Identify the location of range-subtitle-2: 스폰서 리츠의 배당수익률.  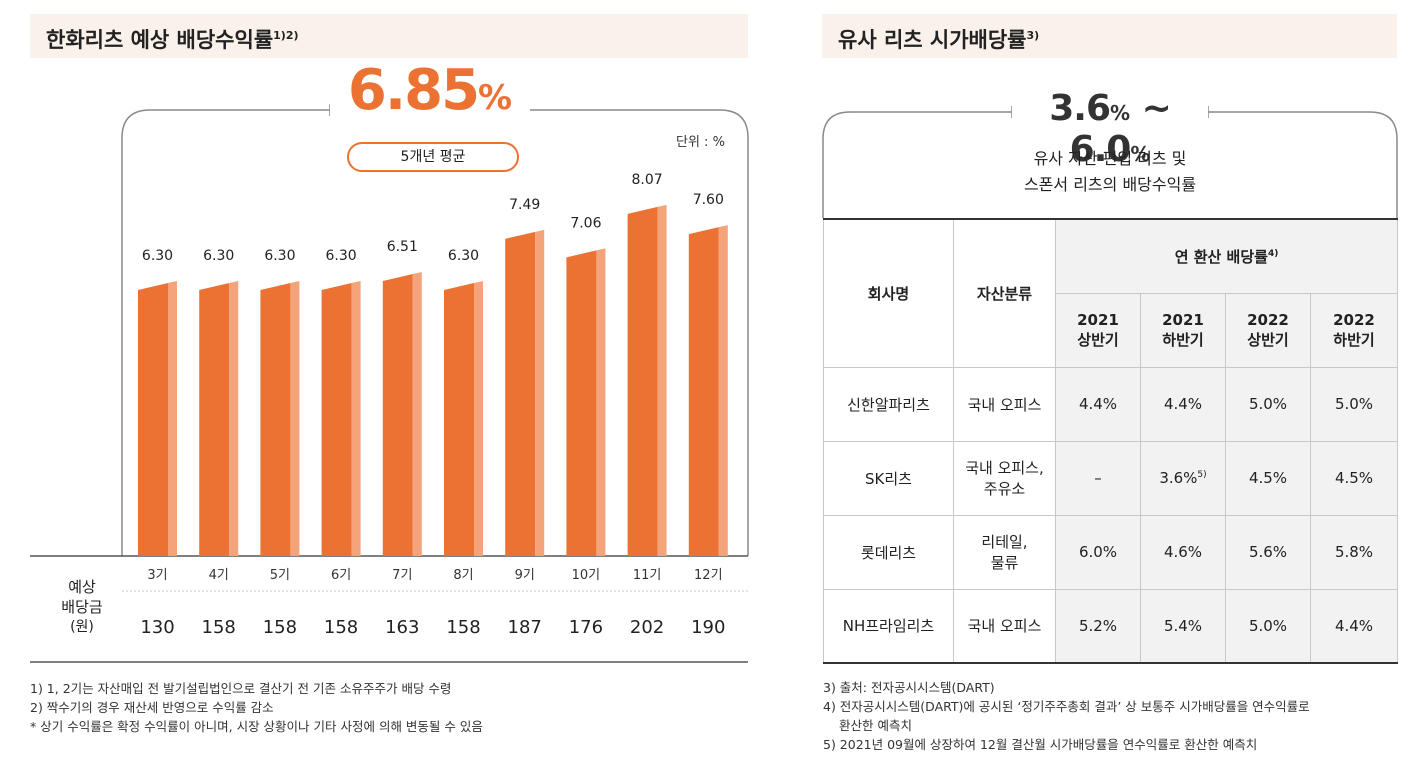
(1110, 184).